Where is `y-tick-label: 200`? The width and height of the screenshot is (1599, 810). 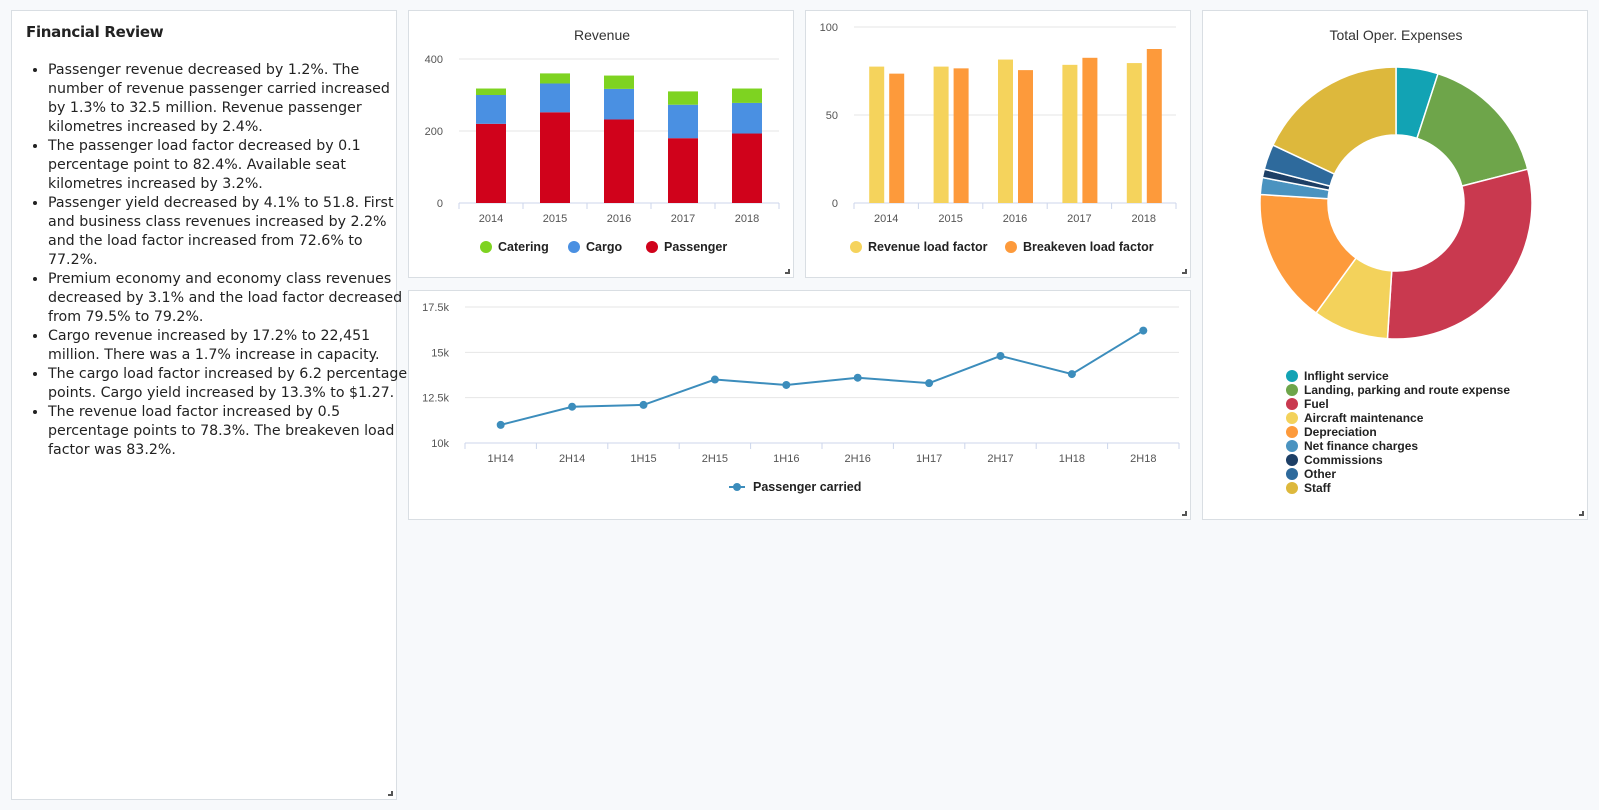
y-tick-label: 200 is located at coordinates (434, 132).